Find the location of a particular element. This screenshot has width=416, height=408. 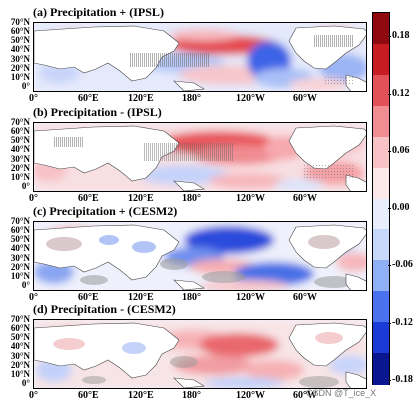

xlab-a-0: 0° is located at coordinates (33, 98).